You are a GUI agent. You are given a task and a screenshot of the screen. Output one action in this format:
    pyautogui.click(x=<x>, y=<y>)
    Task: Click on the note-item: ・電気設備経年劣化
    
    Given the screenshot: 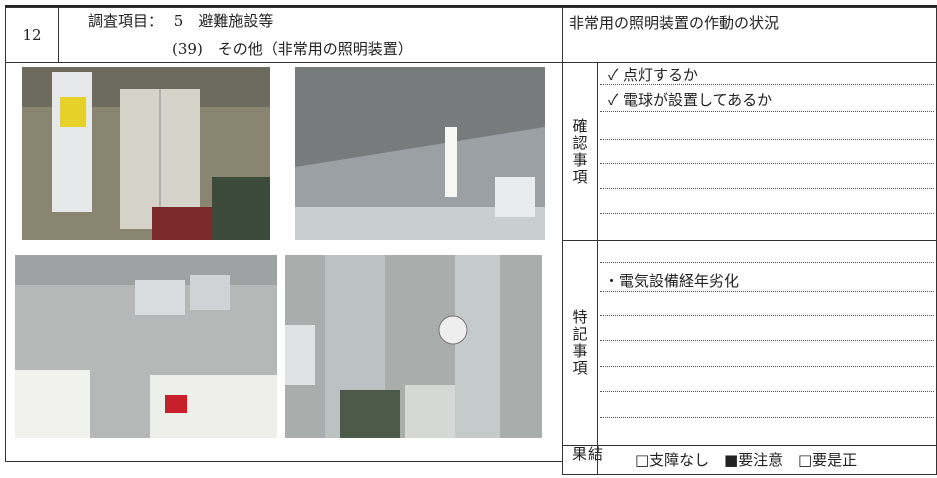 What is the action you would take?
    pyautogui.click(x=672, y=281)
    